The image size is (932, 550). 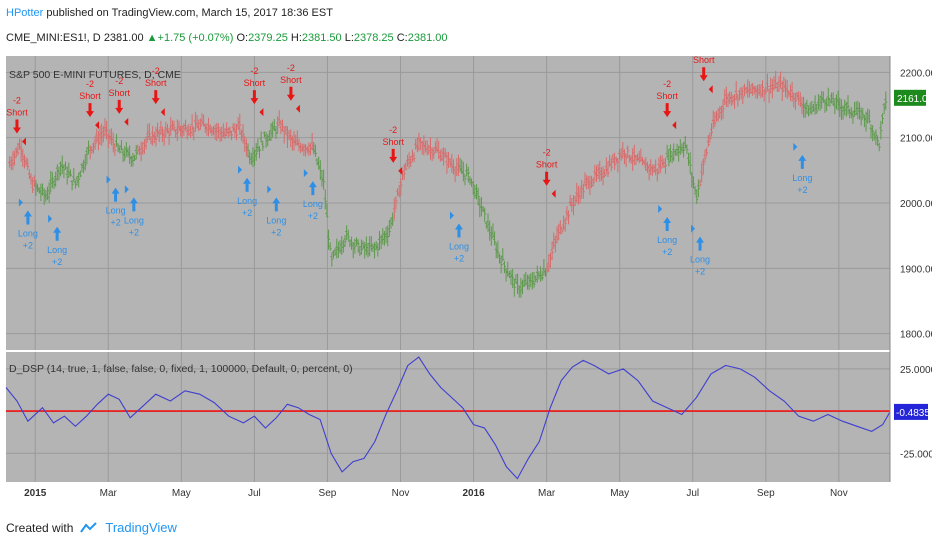 What do you see at coordinates (916, 204) in the screenshot?
I see `price-axis: 2200.00 2100.00 2000.00 1900.00 1800.00` at bounding box center [916, 204].